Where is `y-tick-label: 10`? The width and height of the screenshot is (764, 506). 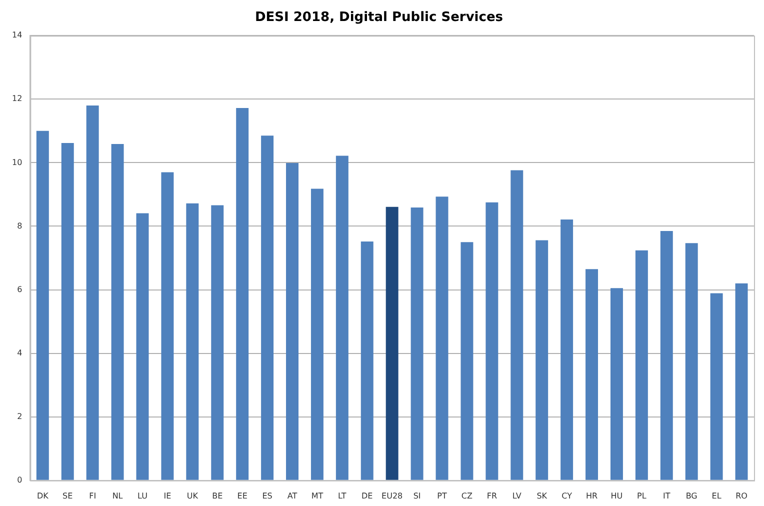 y-tick-label: 10 is located at coordinates (17, 162).